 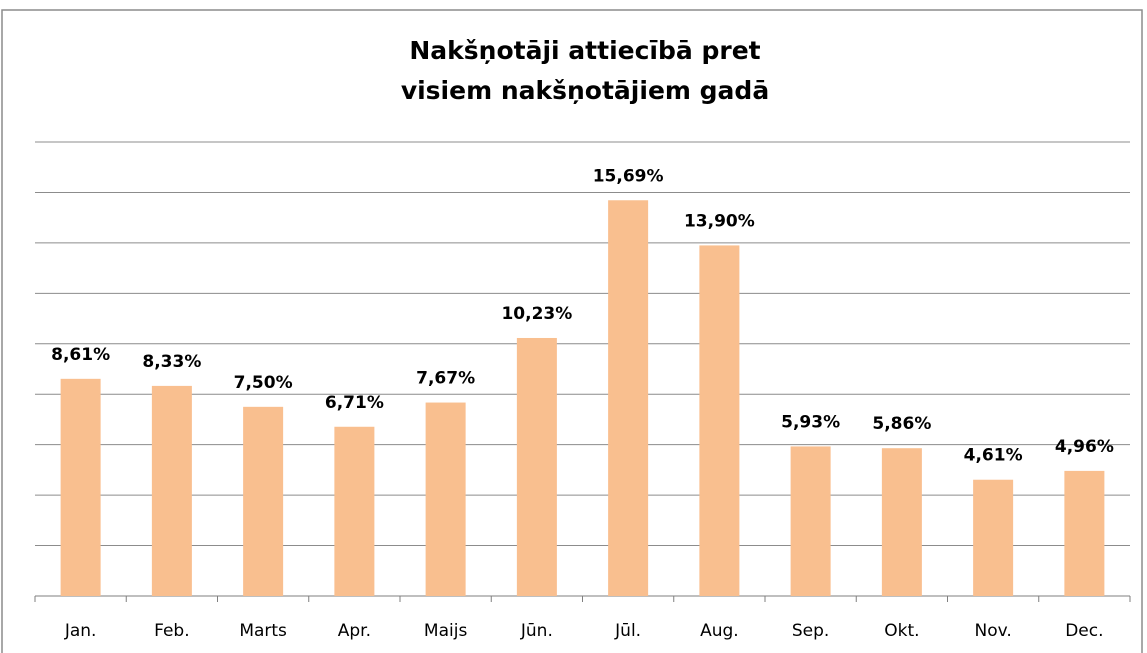 What do you see at coordinates (585, 90) in the screenshot?
I see `chart-title: visiem nakšņotājiem gadā` at bounding box center [585, 90].